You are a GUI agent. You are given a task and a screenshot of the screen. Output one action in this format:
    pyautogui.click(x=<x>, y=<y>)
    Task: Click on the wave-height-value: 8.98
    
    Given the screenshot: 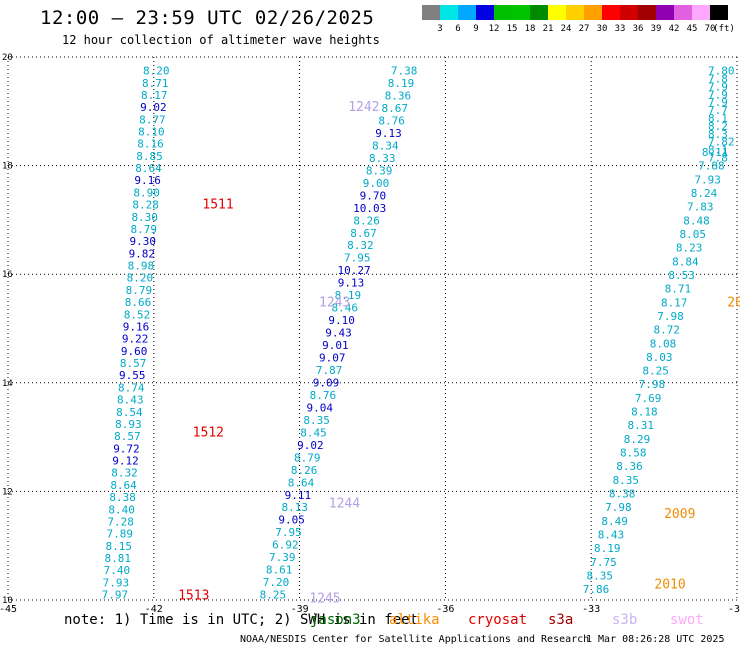 What is the action you would take?
    pyautogui.click(x=141, y=266)
    